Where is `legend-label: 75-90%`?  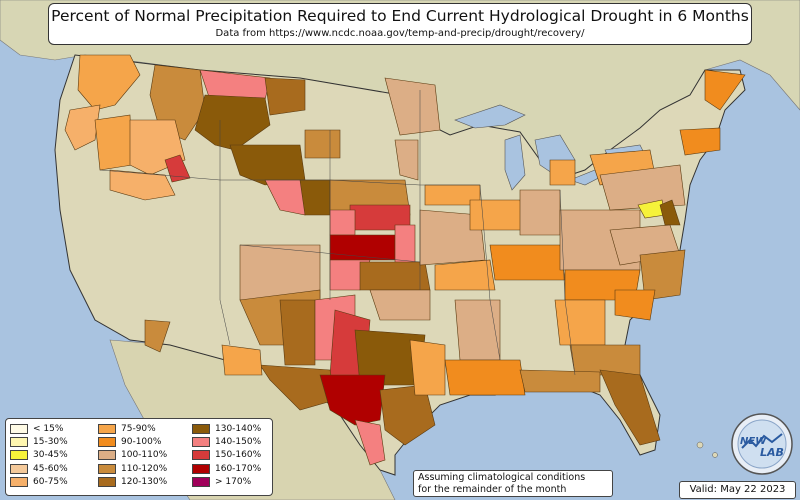 legend-label: 75-90% is located at coordinates (138, 428).